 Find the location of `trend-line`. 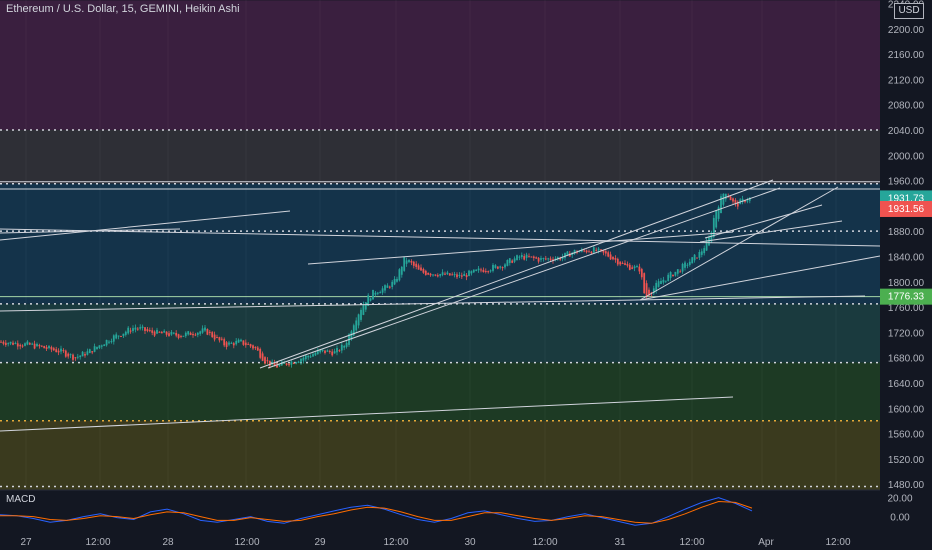

trend-line is located at coordinates (760, 278).